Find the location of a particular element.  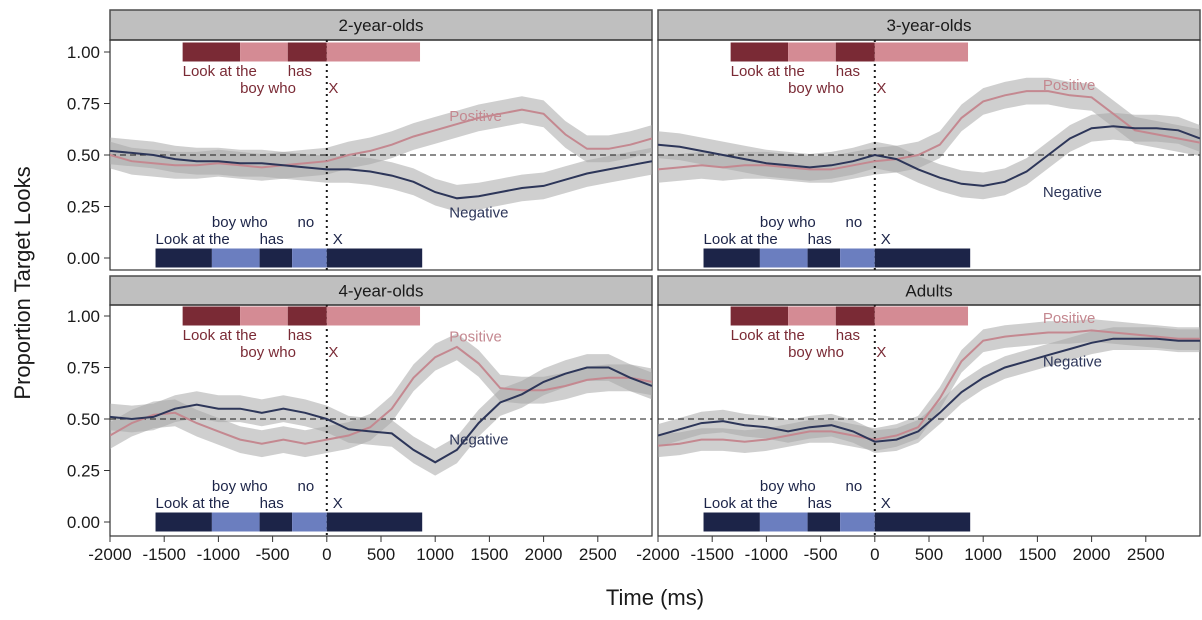

timeline-negative-word-1-adults: boy who is located at coordinates (788, 486).